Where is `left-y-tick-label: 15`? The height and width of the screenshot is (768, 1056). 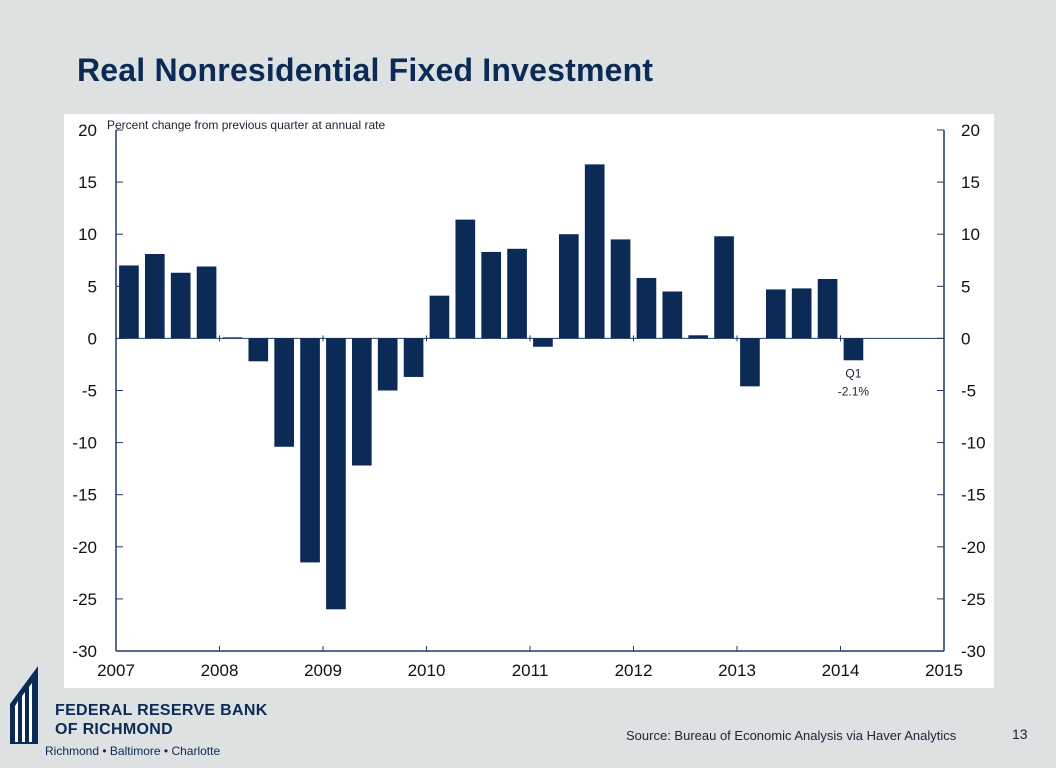 left-y-tick-label: 15 is located at coordinates (87, 182).